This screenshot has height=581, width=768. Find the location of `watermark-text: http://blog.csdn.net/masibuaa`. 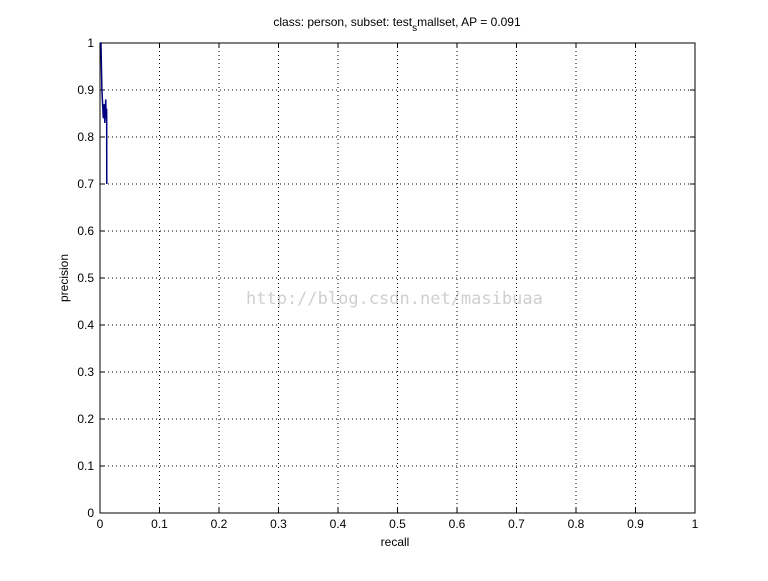

watermark-text: http://blog.csdn.net/masibuaa is located at coordinates (394, 299).